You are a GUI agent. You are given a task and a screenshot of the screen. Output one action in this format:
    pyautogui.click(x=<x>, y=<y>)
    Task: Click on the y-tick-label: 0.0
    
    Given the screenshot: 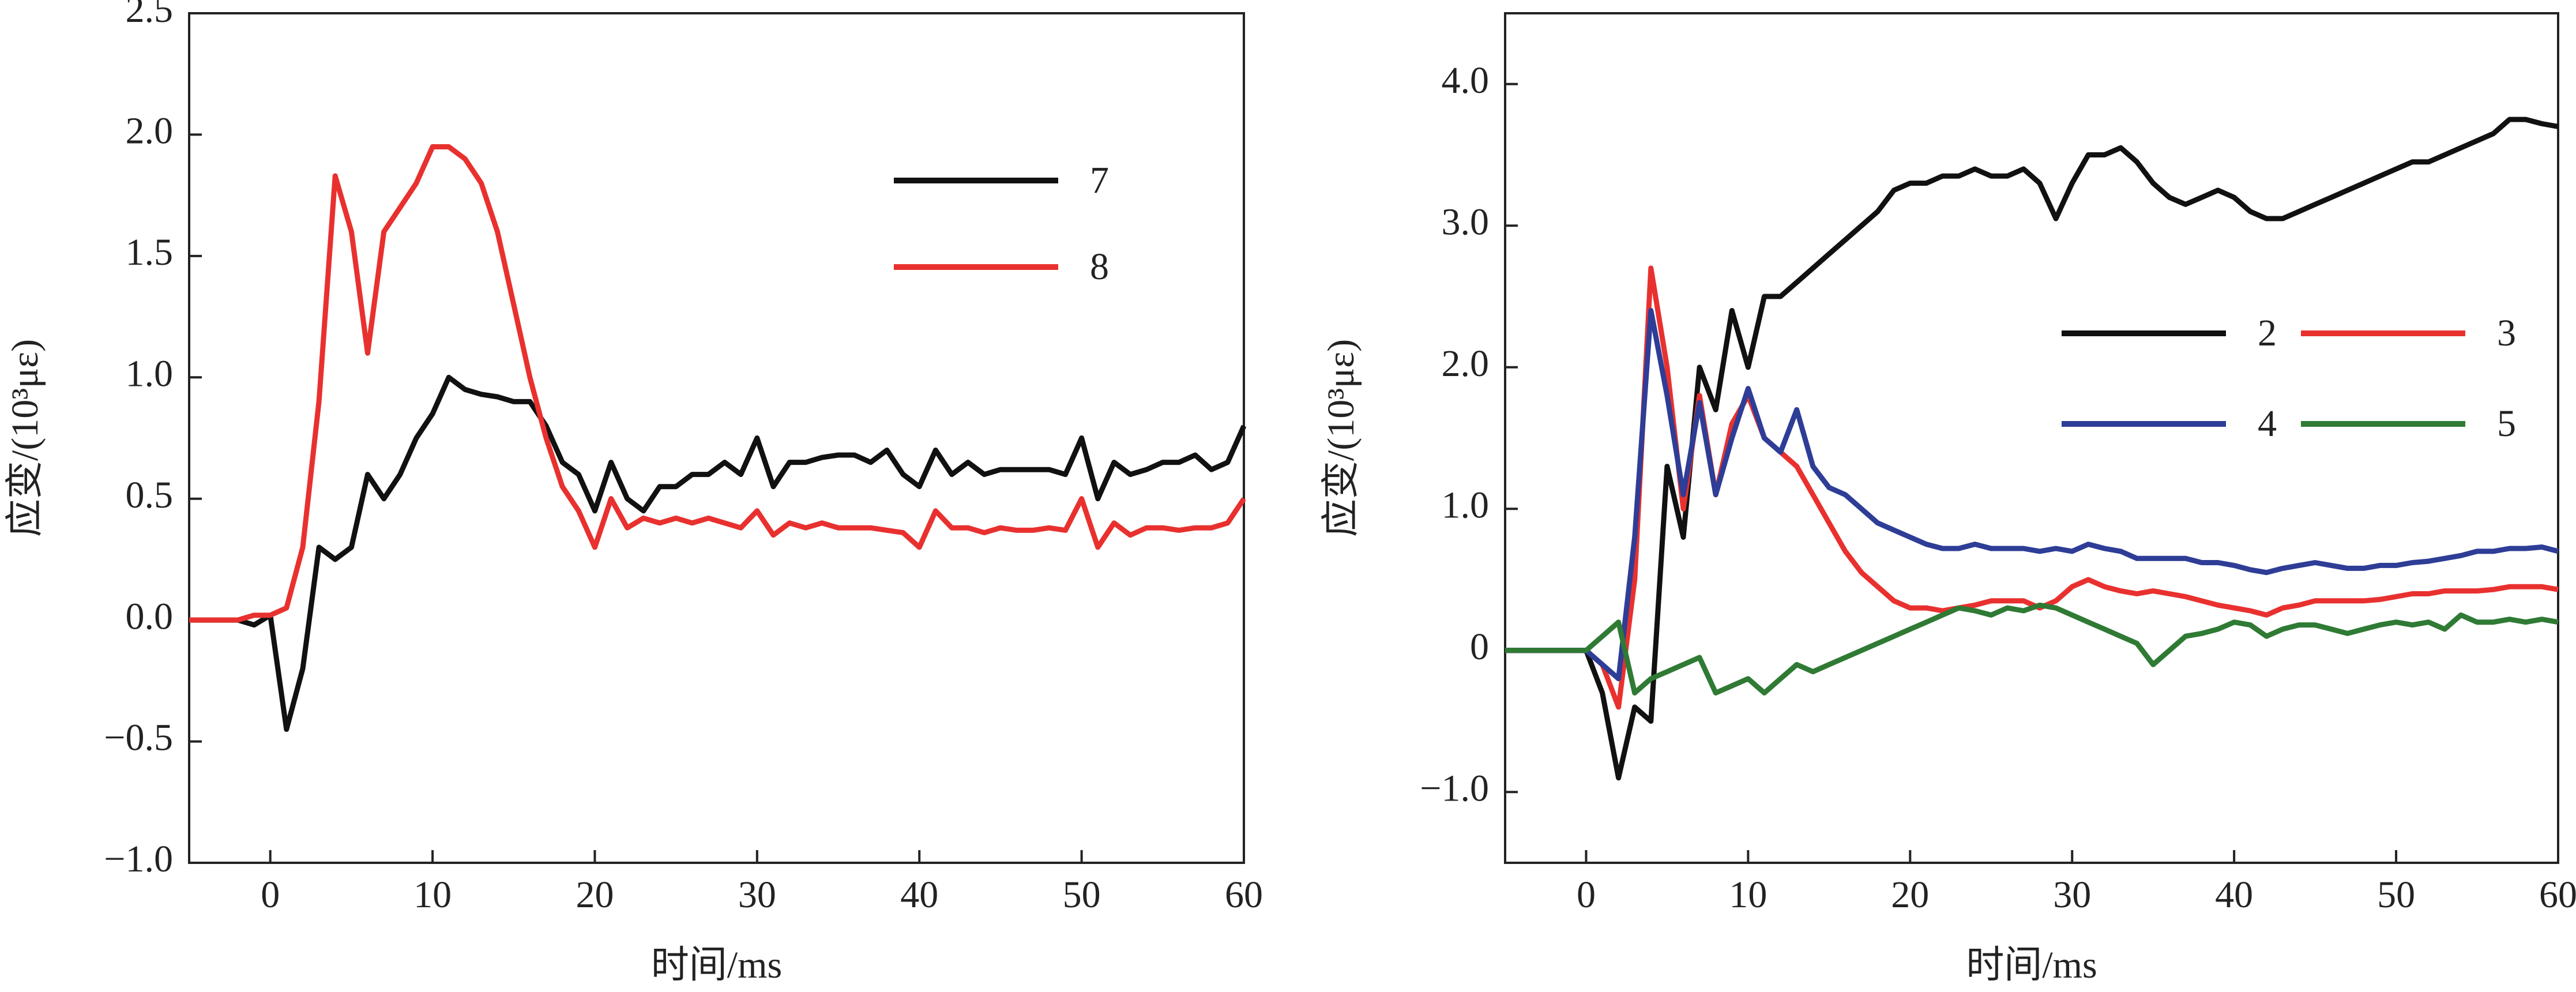 What is the action you would take?
    pyautogui.click(x=150, y=616)
    